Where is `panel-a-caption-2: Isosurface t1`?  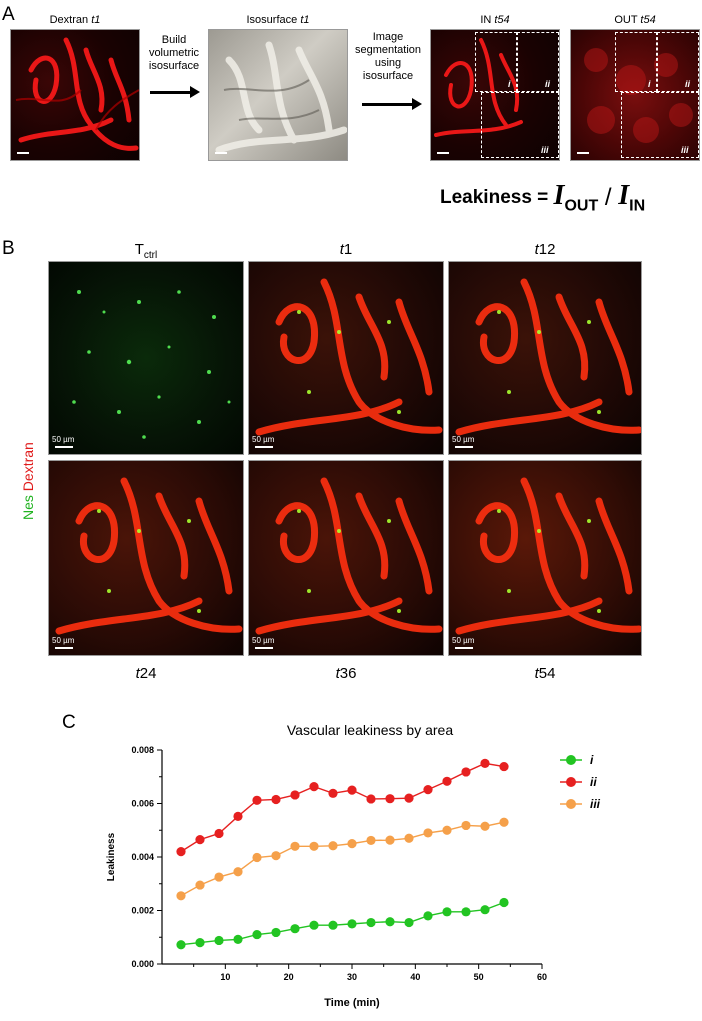
panel-a-caption-2: Isosurface t1 is located at coordinates (278, 20).